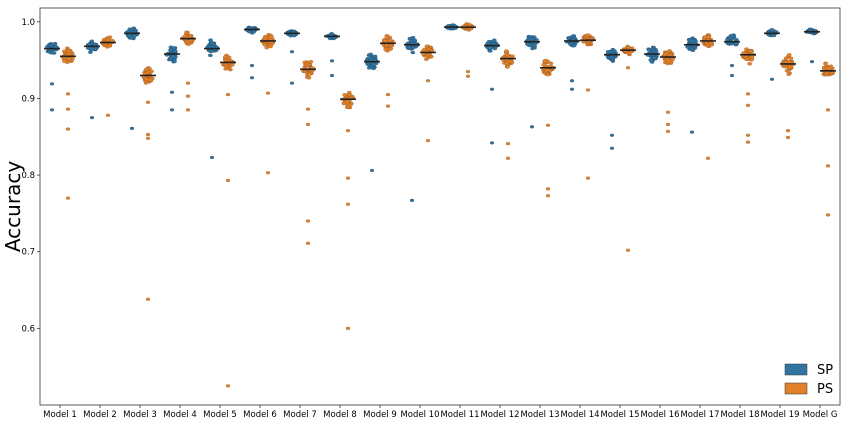 This screenshot has height=425, width=850. Describe the element at coordinates (825, 389) in the screenshot. I see `legend-label-ps: PS` at that location.